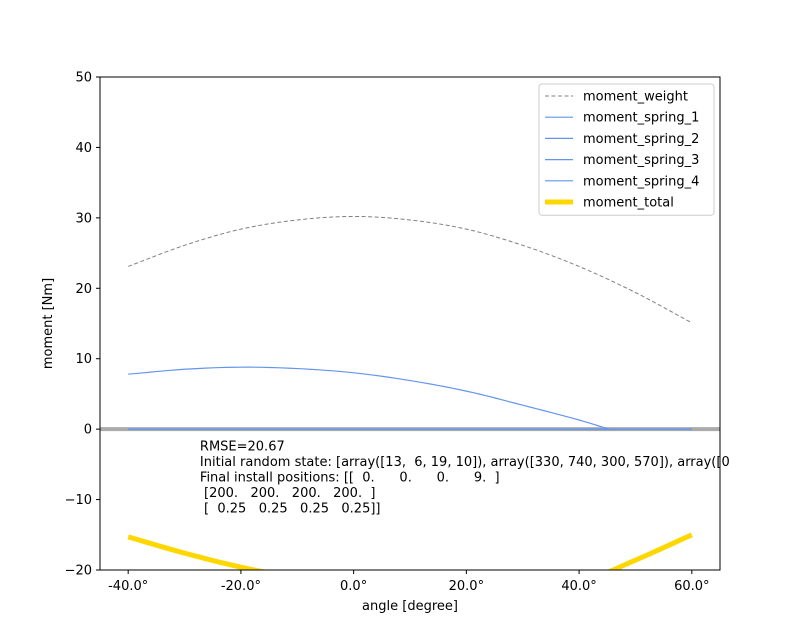 This screenshot has height=640, width=800. I want to click on y-tick-label: −20, so click(78, 571).